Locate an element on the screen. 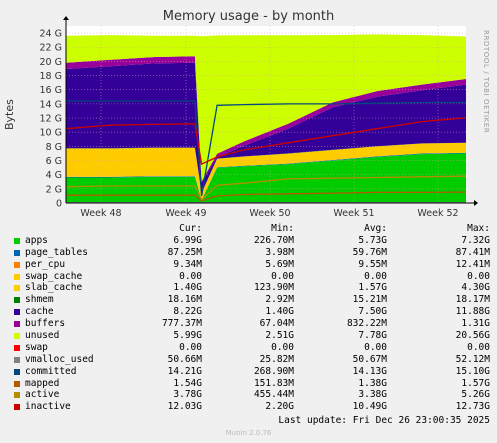 This screenshot has width=497, height=443. legend-min: 123.90M is located at coordinates (273, 288).